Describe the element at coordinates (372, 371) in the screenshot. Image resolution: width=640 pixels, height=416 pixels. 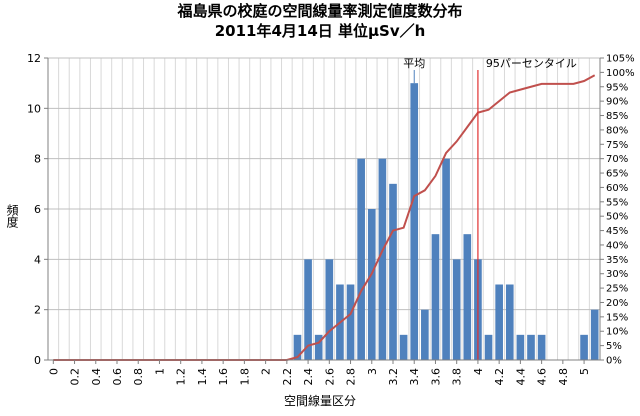
I see `x-tick-label: 3` at that location.